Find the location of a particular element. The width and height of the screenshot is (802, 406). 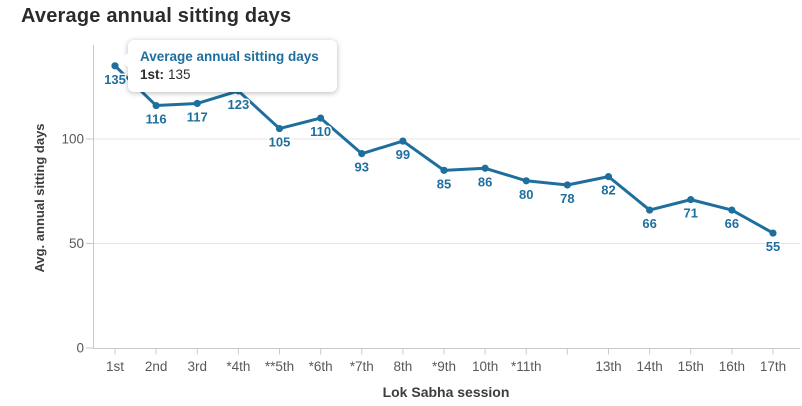

y-tick-label: 0 is located at coordinates (80, 348).